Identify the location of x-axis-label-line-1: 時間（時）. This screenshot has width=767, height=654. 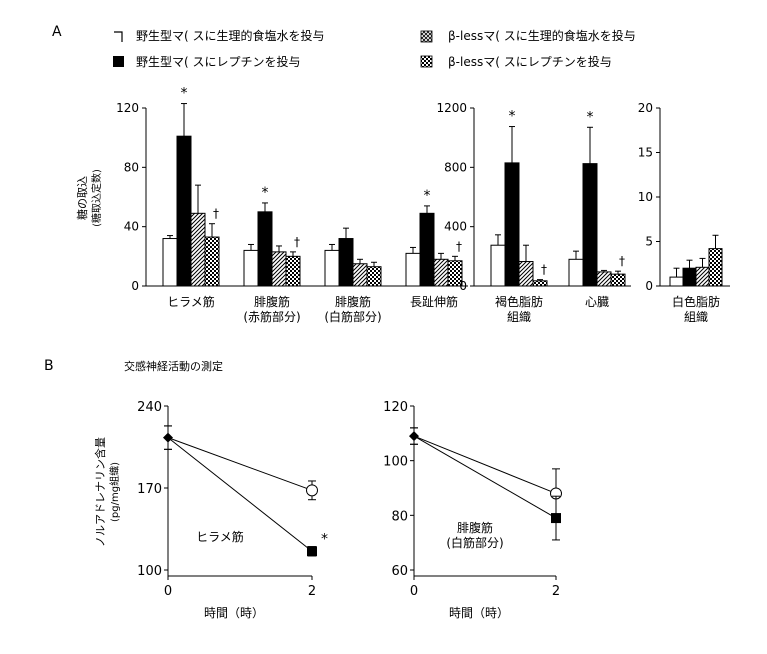
(479, 613).